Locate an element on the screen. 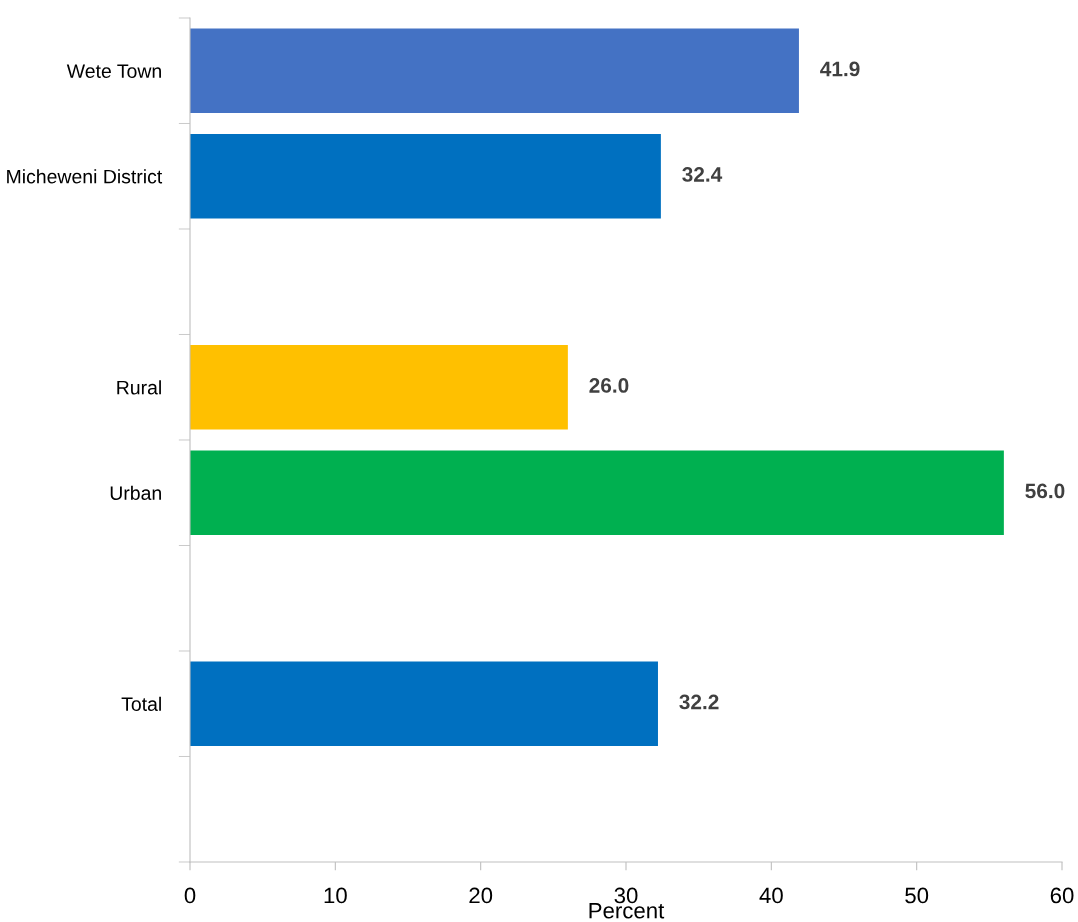  y-tick-label: Rural is located at coordinates (139, 387).